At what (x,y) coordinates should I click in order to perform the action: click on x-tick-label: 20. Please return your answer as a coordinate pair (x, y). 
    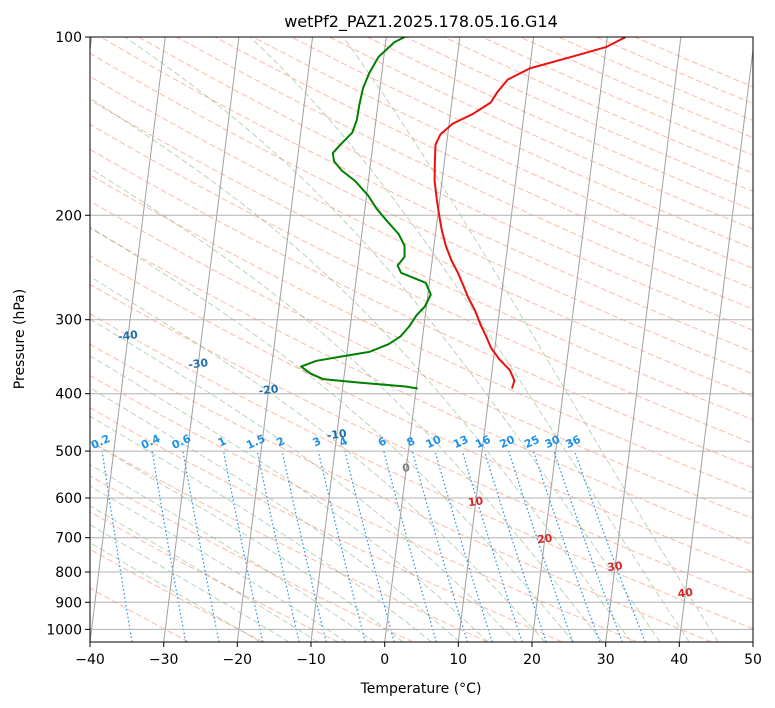
    Looking at the image, I should click on (532, 660).